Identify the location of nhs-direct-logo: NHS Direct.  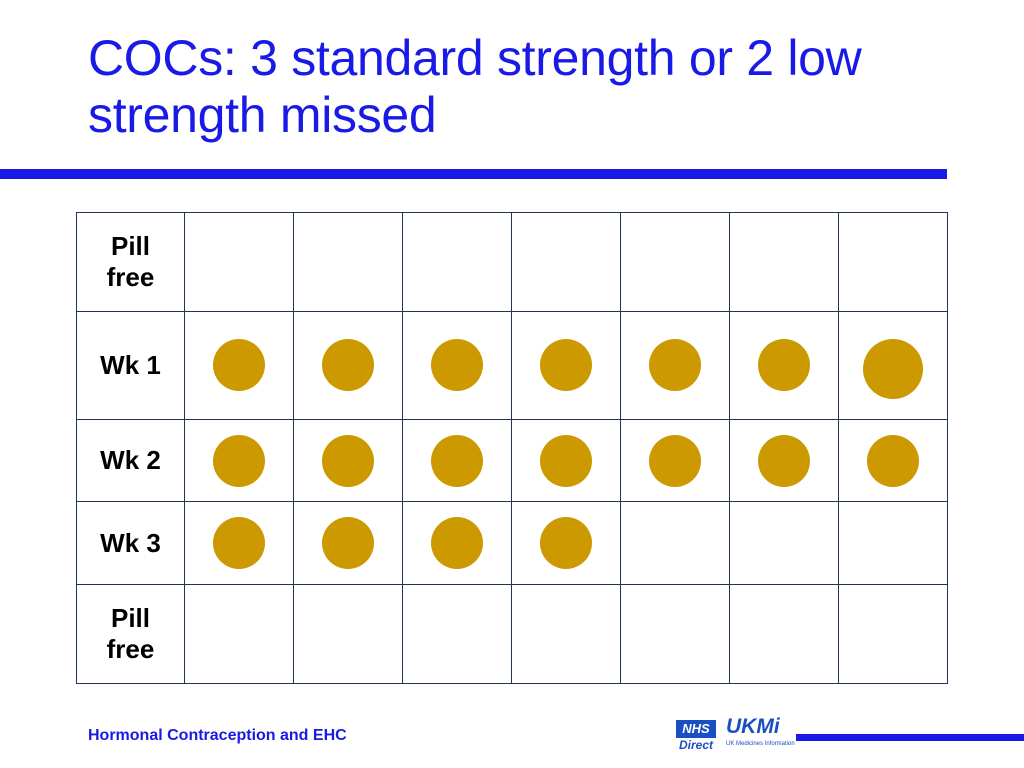
(696, 737).